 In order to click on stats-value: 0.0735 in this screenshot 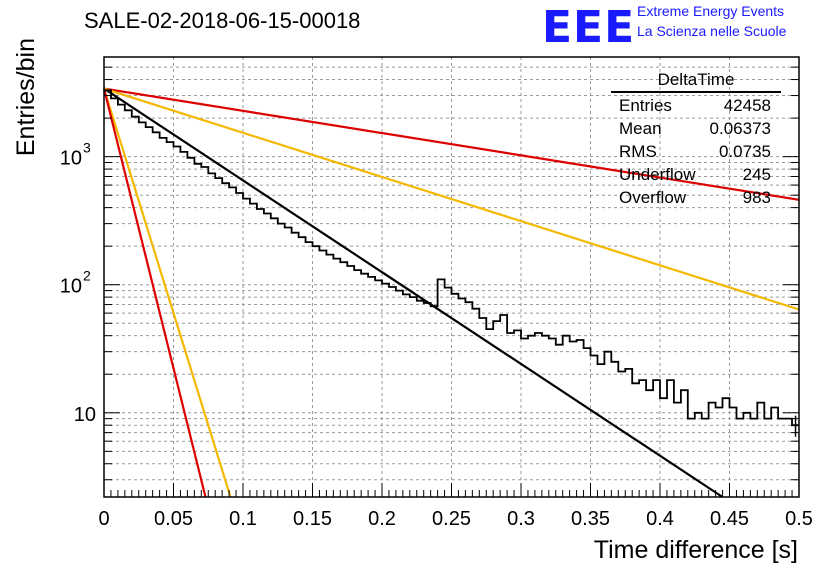, I will do `click(745, 151)`.